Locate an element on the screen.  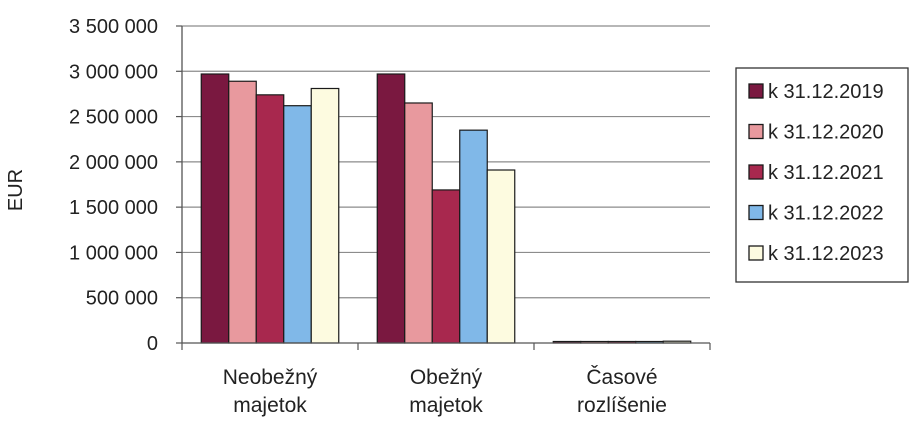
y-tick-label: 2 500 000 is located at coordinates (113, 118).